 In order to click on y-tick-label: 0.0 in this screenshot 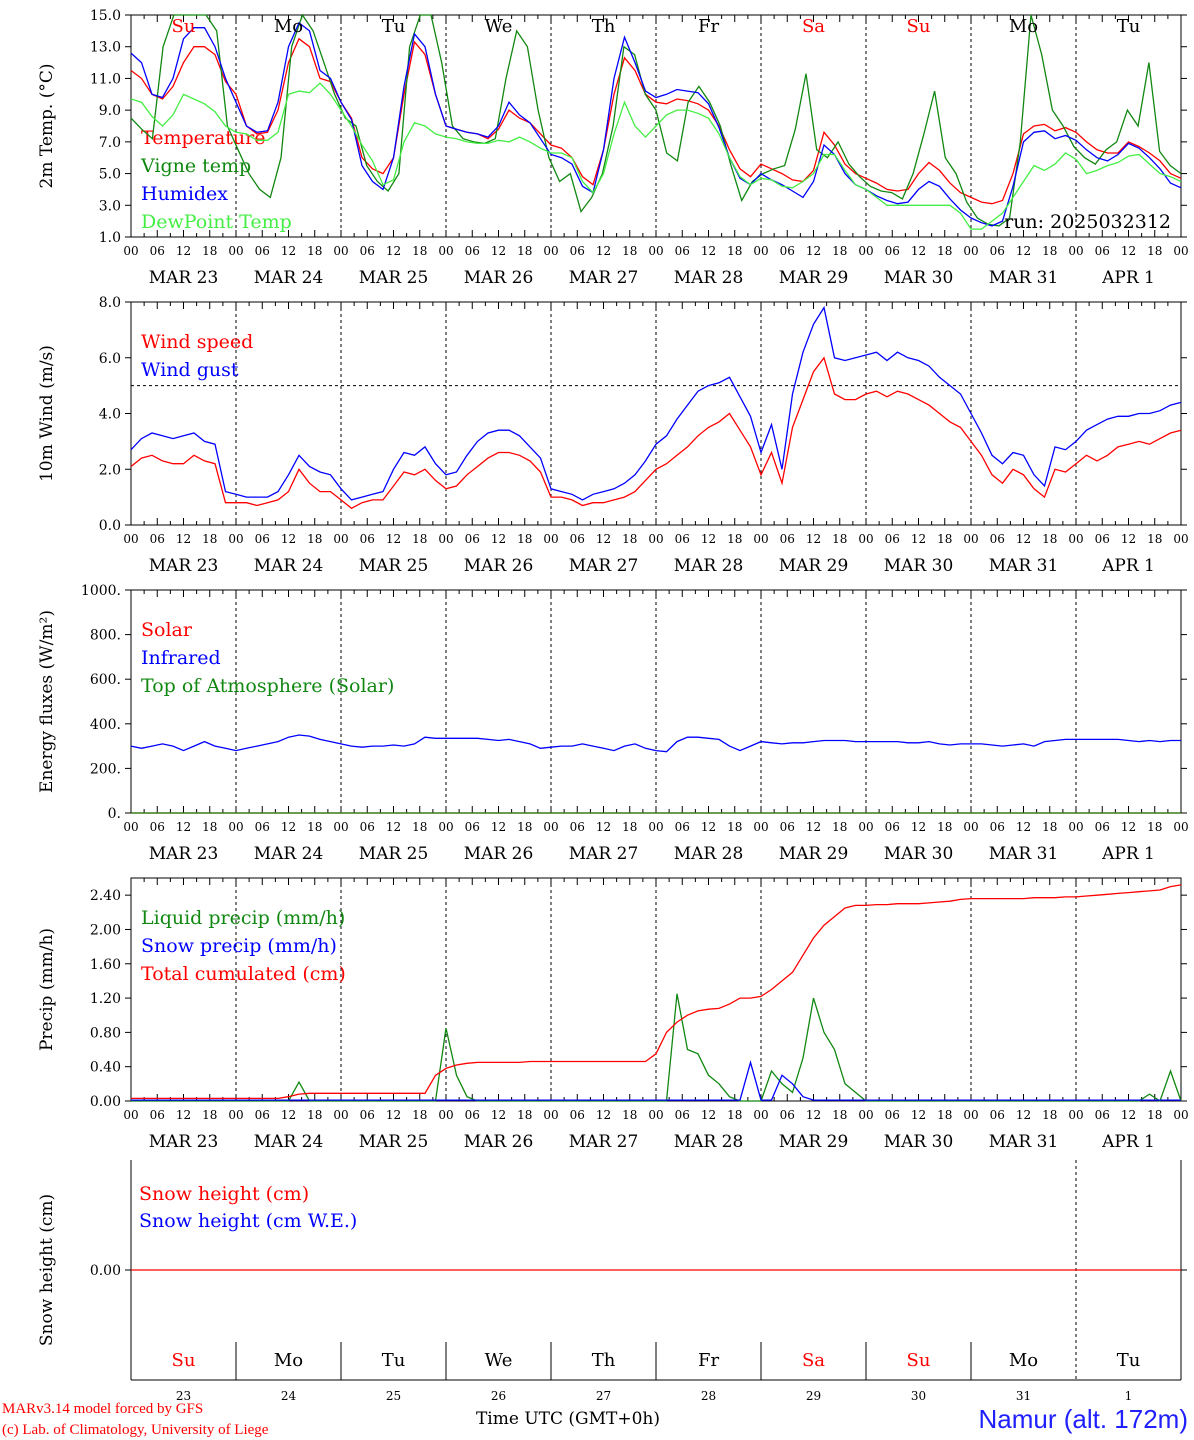, I will do `click(110, 526)`.